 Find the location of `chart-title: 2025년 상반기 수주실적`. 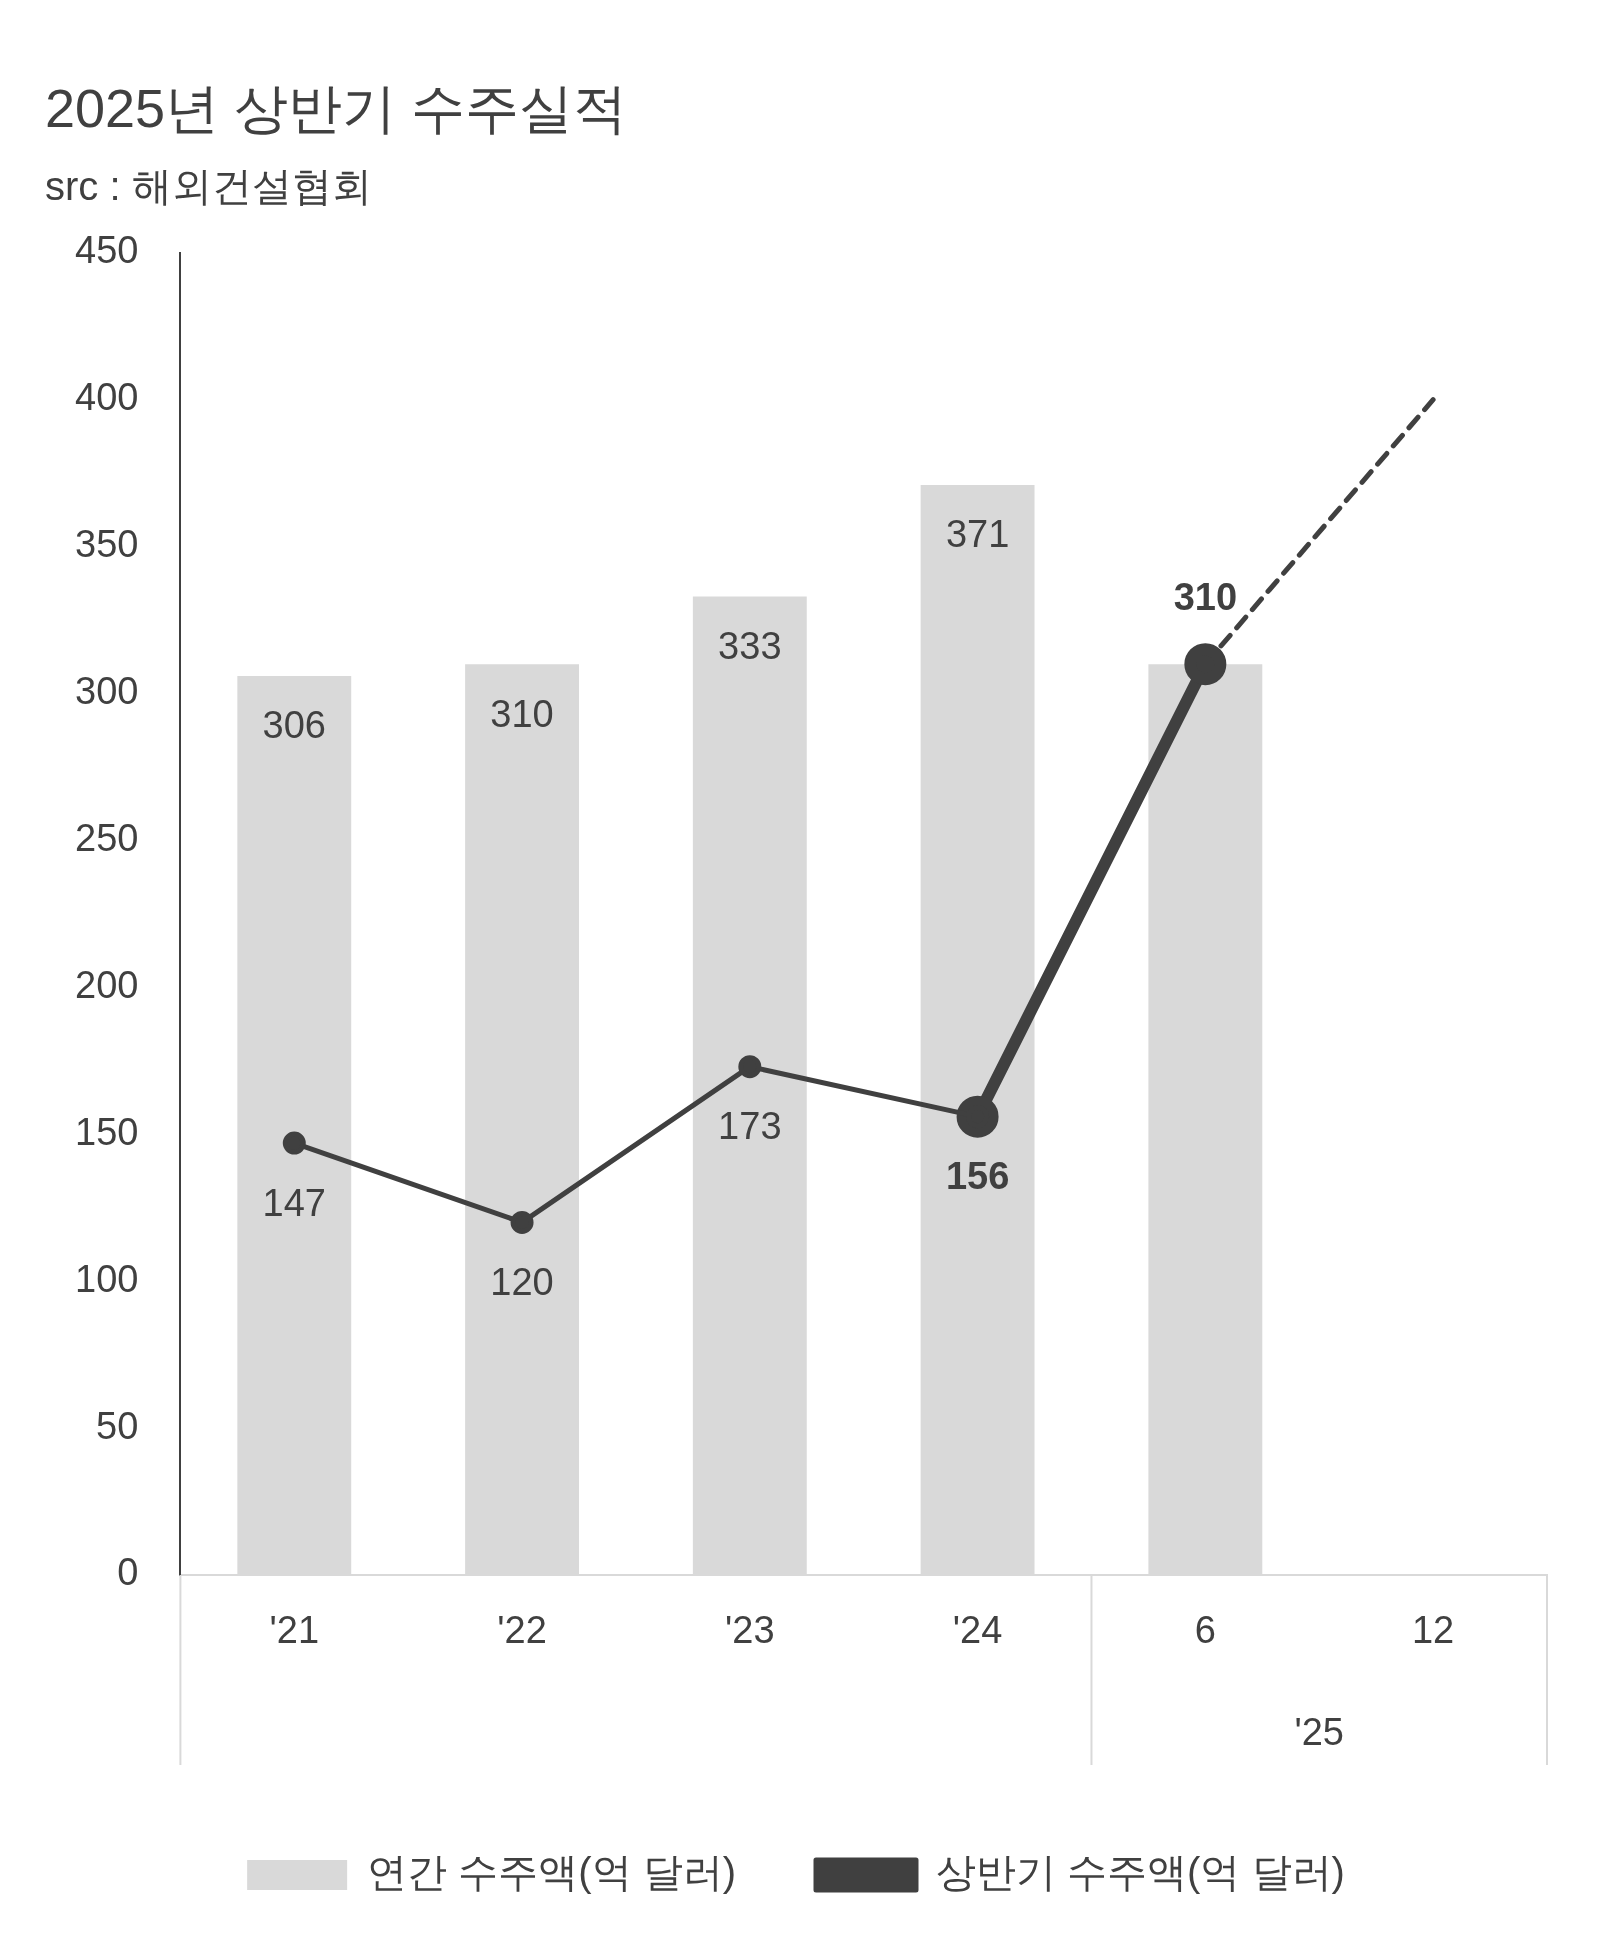

chart-title: 2025년 상반기 수주실적 is located at coordinates (336, 108).